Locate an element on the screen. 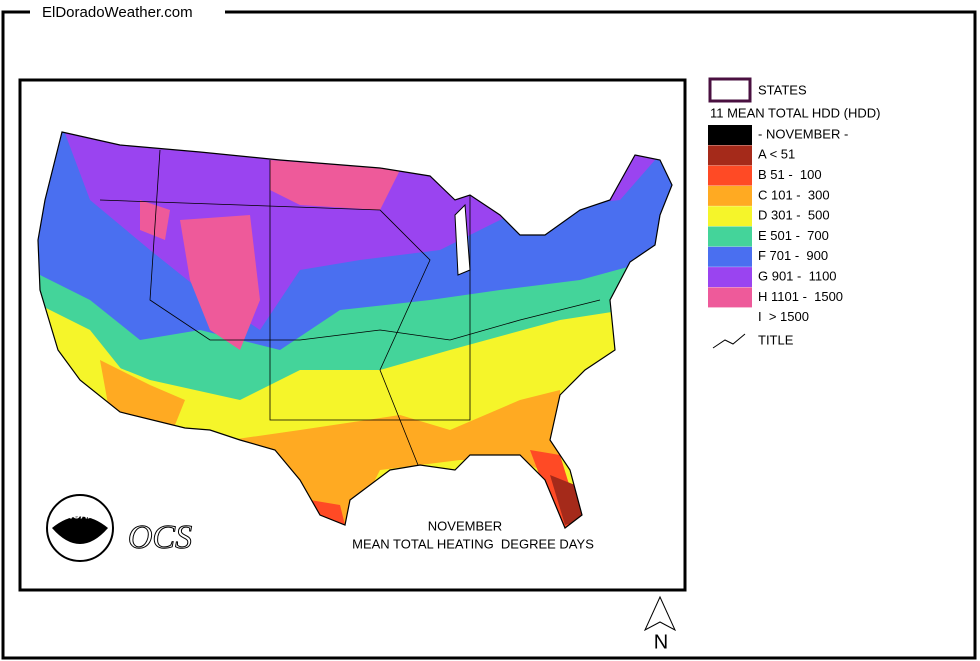  states-label: STATES is located at coordinates (782, 89).